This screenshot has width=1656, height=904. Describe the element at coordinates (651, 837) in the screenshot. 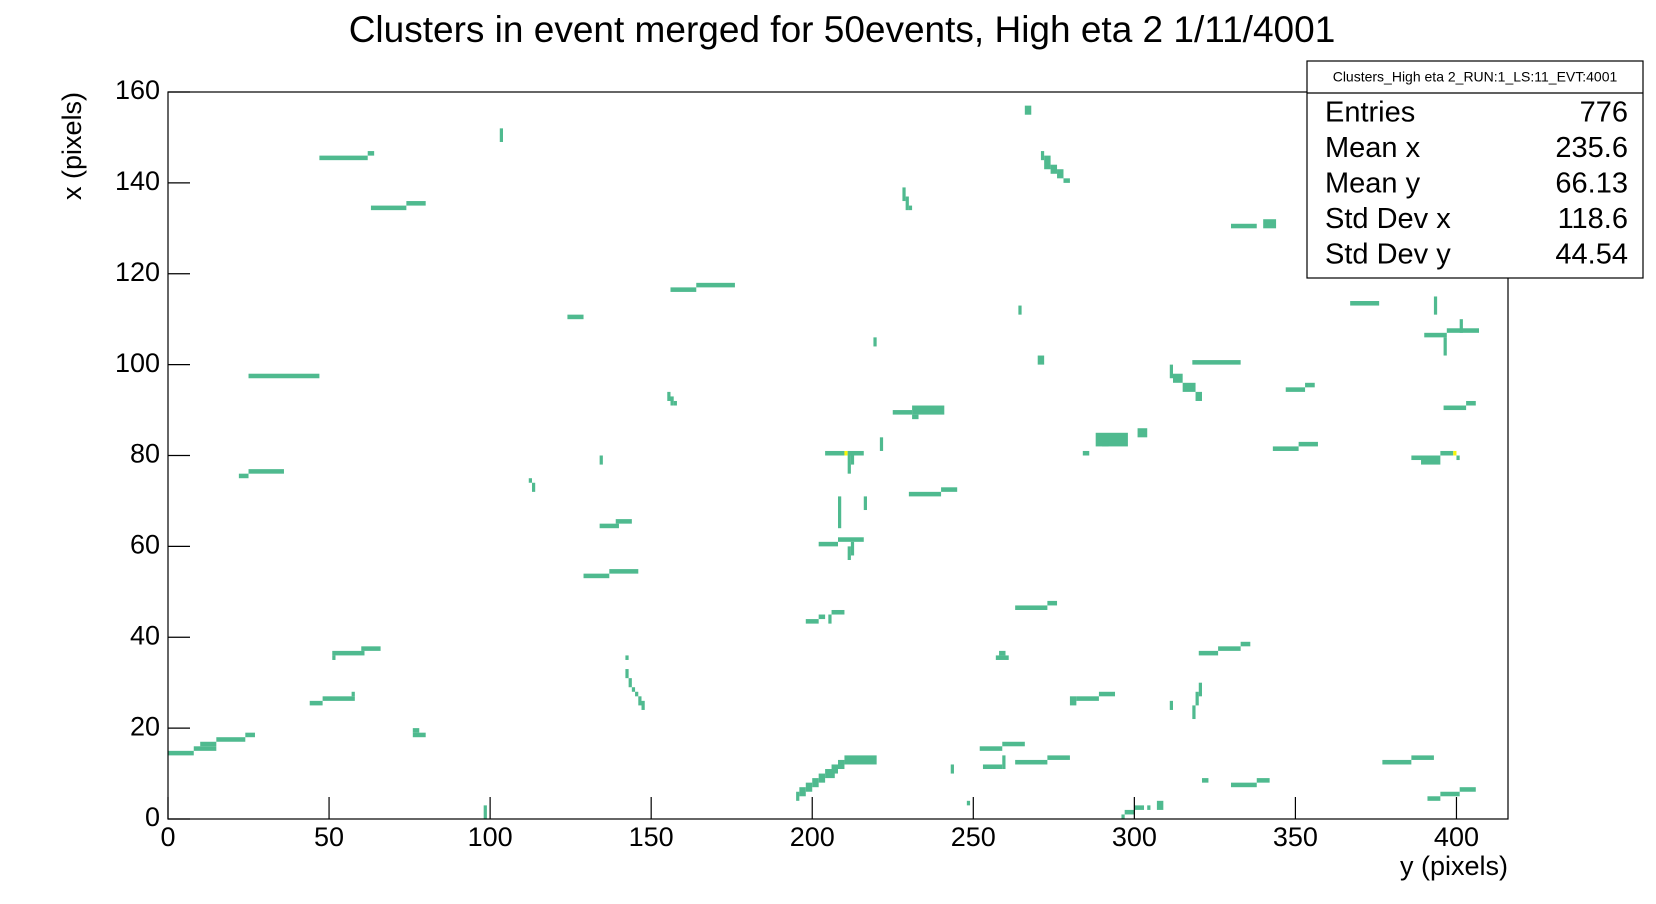

I see `x-tick-label: 150` at that location.